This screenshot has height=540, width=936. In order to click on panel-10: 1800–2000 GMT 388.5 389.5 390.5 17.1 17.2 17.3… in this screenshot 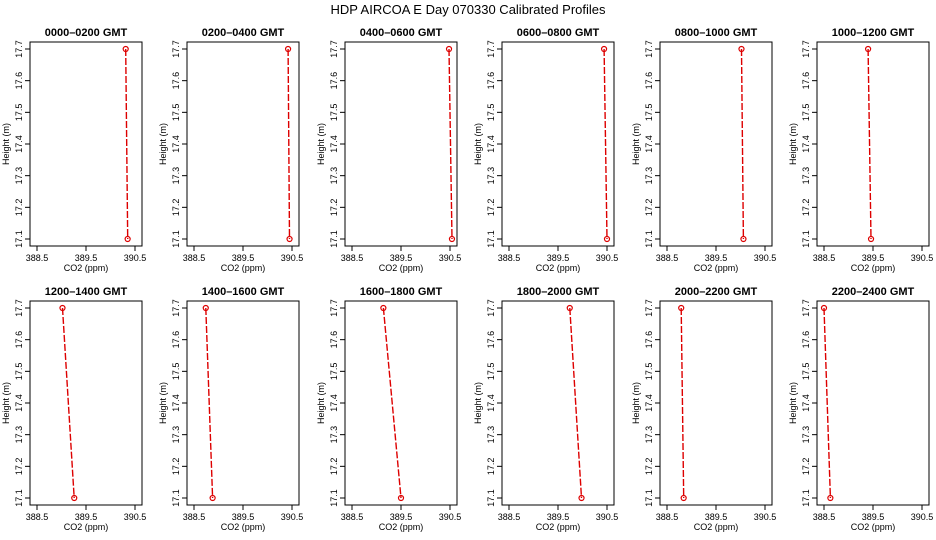, I will do `click(545, 409)`.